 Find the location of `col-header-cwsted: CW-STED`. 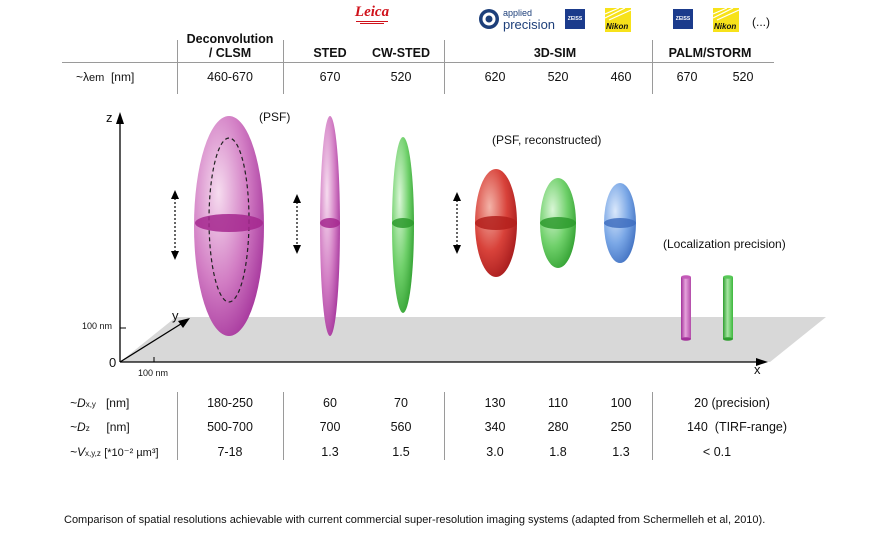

col-header-cwsted: CW-STED is located at coordinates (401, 53).